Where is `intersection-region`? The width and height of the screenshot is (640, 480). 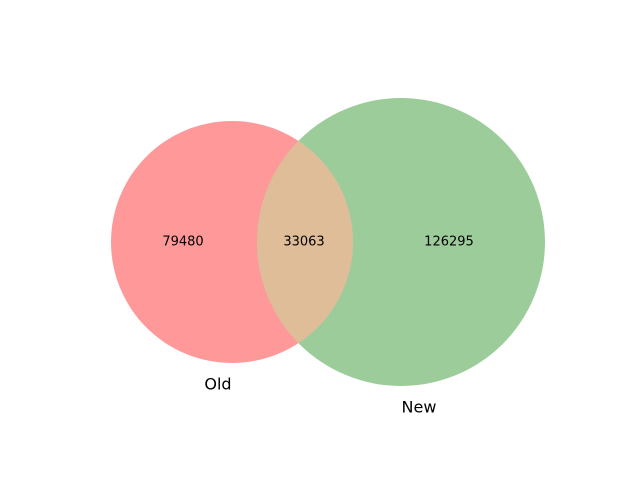
intersection-region is located at coordinates (305, 242).